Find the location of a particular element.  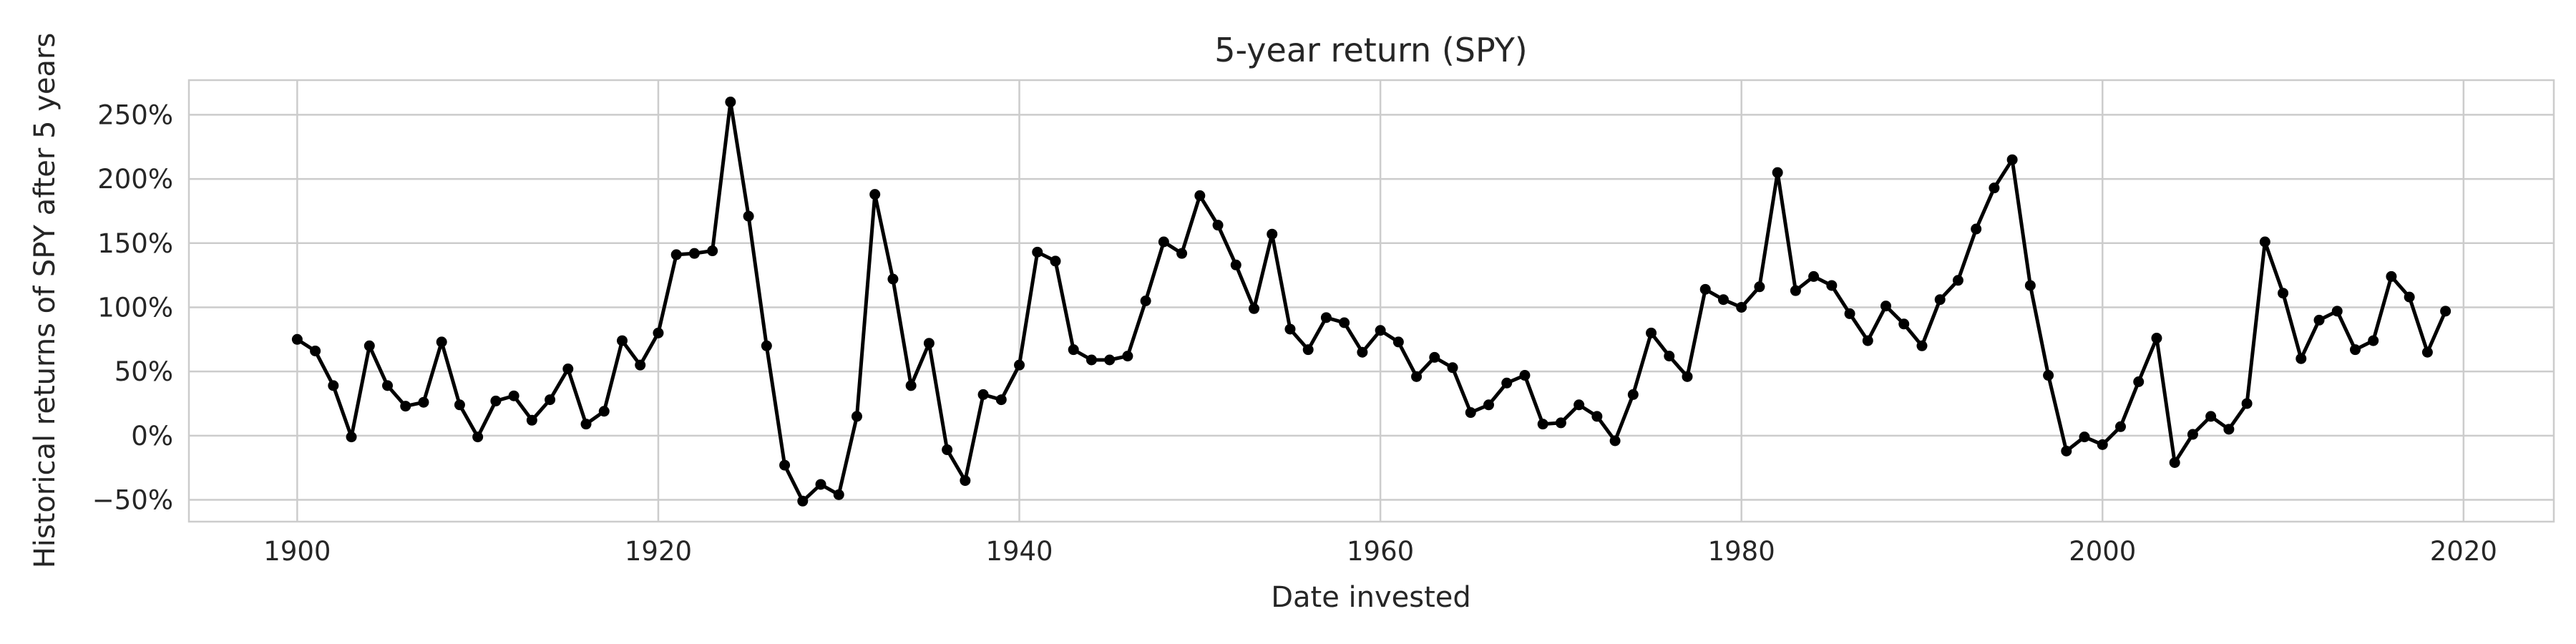

y-tick-label: 0% is located at coordinates (152, 436).